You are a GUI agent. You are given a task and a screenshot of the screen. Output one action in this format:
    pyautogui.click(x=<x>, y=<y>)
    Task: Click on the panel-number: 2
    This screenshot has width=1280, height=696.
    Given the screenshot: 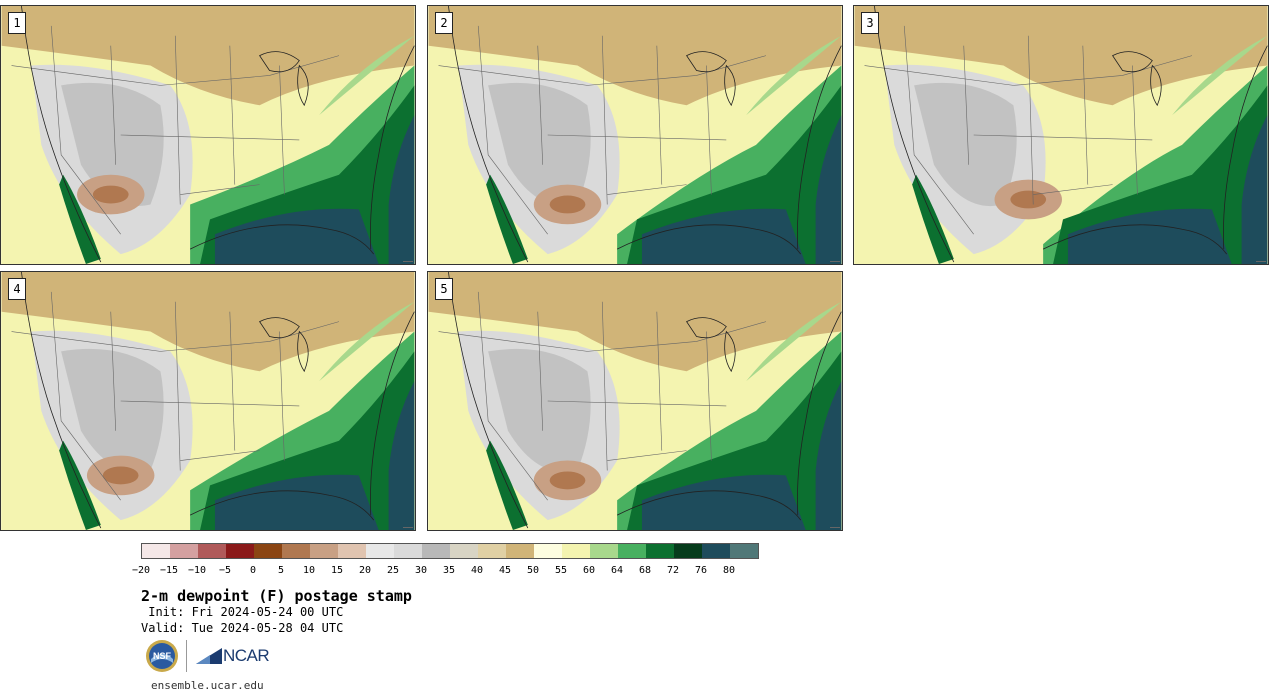 What is the action you would take?
    pyautogui.click(x=444, y=23)
    